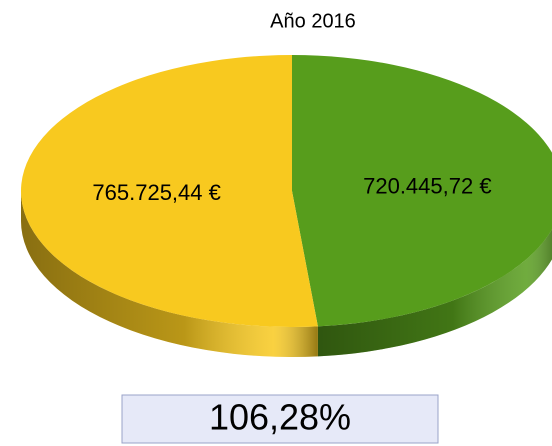 The image size is (552, 446). Describe the element at coordinates (156, 192) in the screenshot. I see `data-label: 765.725,44 €` at that location.